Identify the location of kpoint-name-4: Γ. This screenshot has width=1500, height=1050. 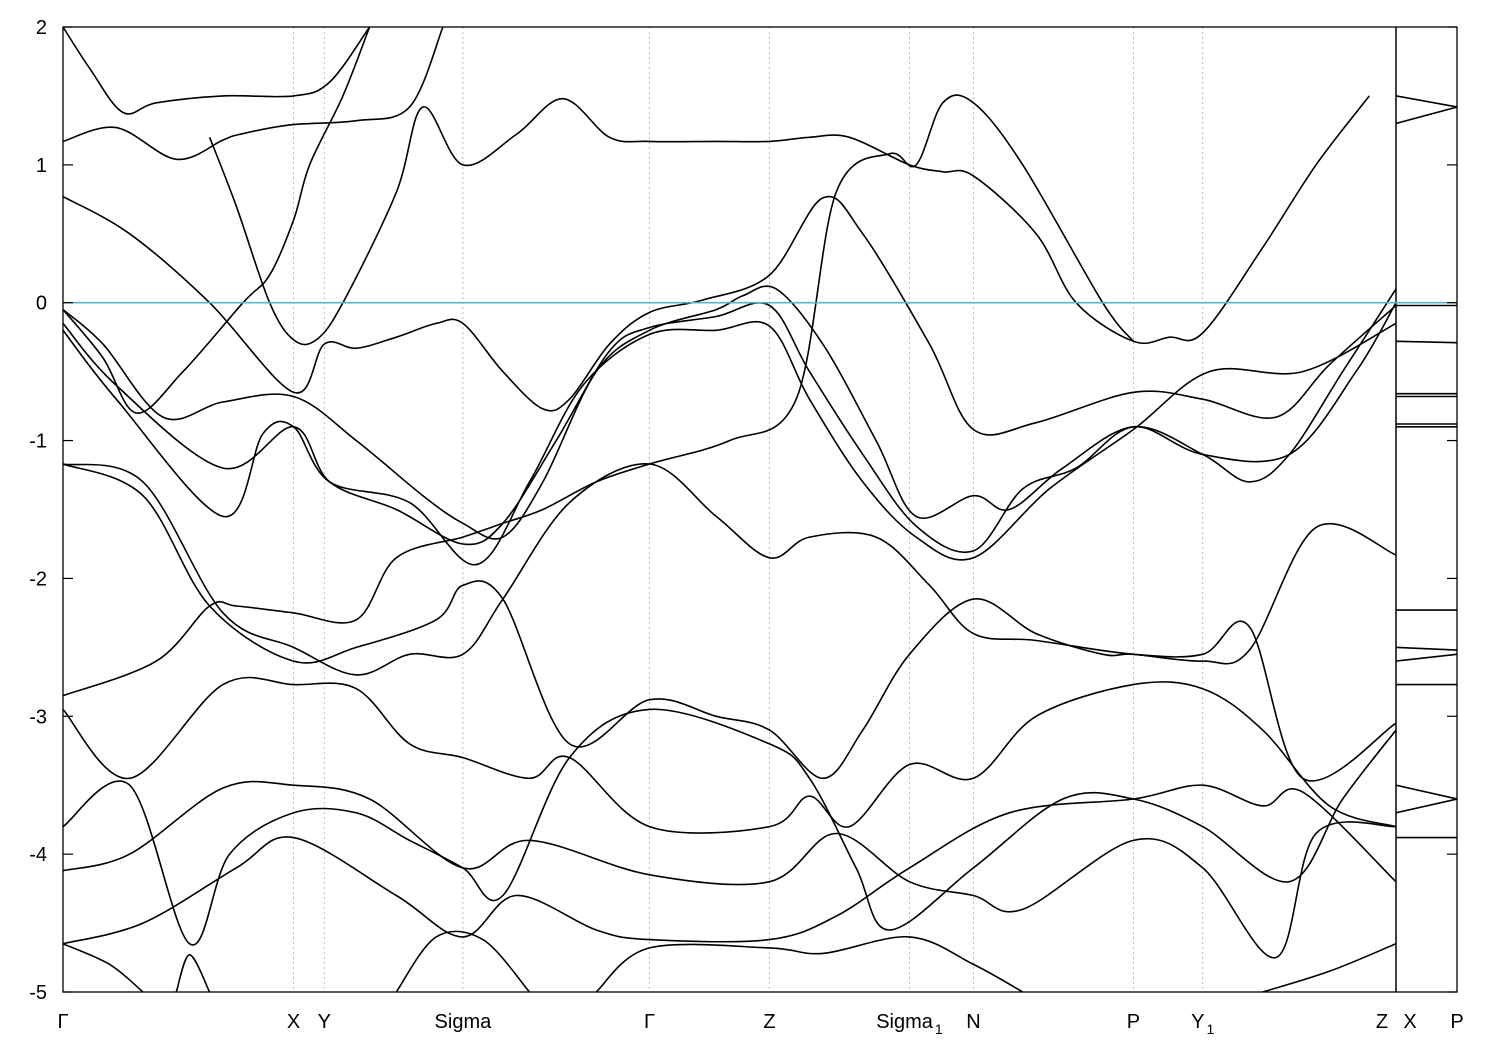
(649, 1022).